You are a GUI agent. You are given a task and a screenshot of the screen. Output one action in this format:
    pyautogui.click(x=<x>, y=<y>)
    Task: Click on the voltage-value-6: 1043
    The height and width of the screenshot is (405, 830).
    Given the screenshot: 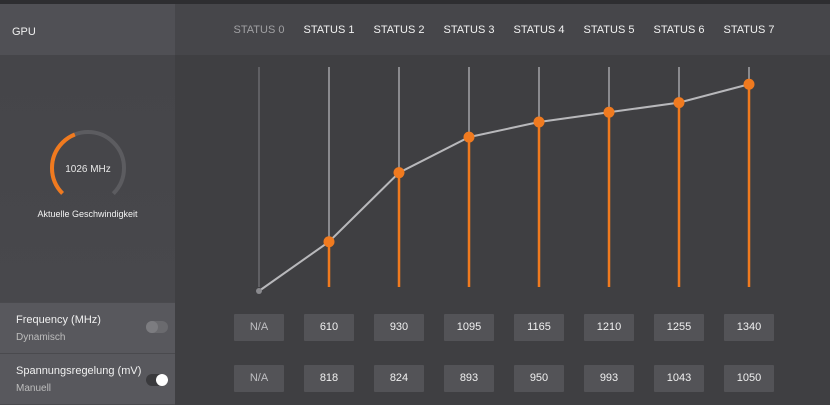 What is the action you would take?
    pyautogui.click(x=679, y=378)
    